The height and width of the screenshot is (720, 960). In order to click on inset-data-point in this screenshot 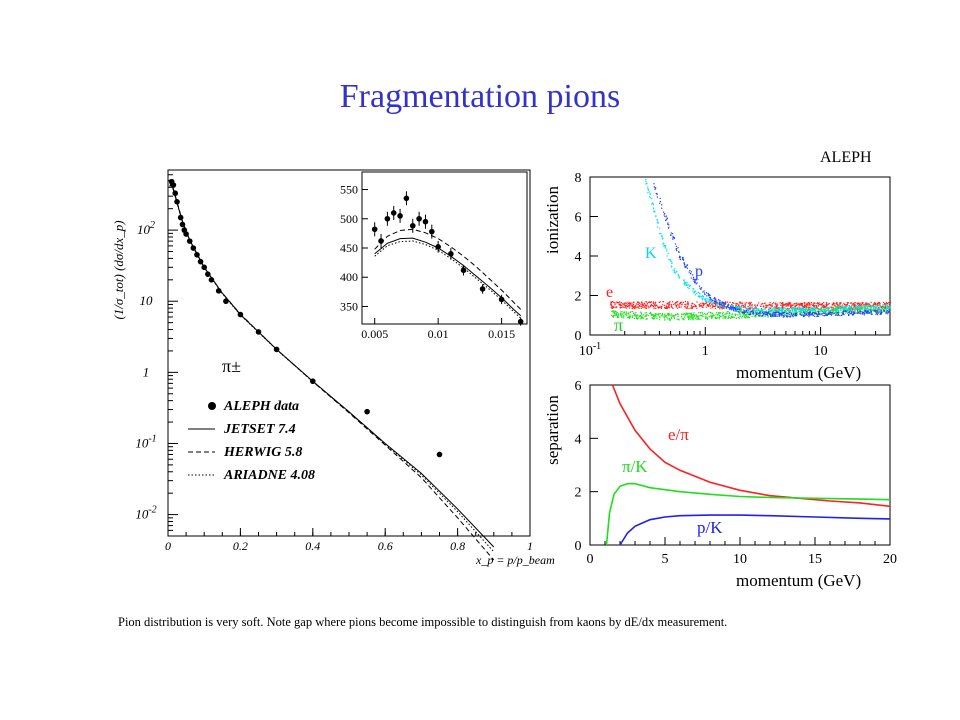, I will do `click(425, 221)`.